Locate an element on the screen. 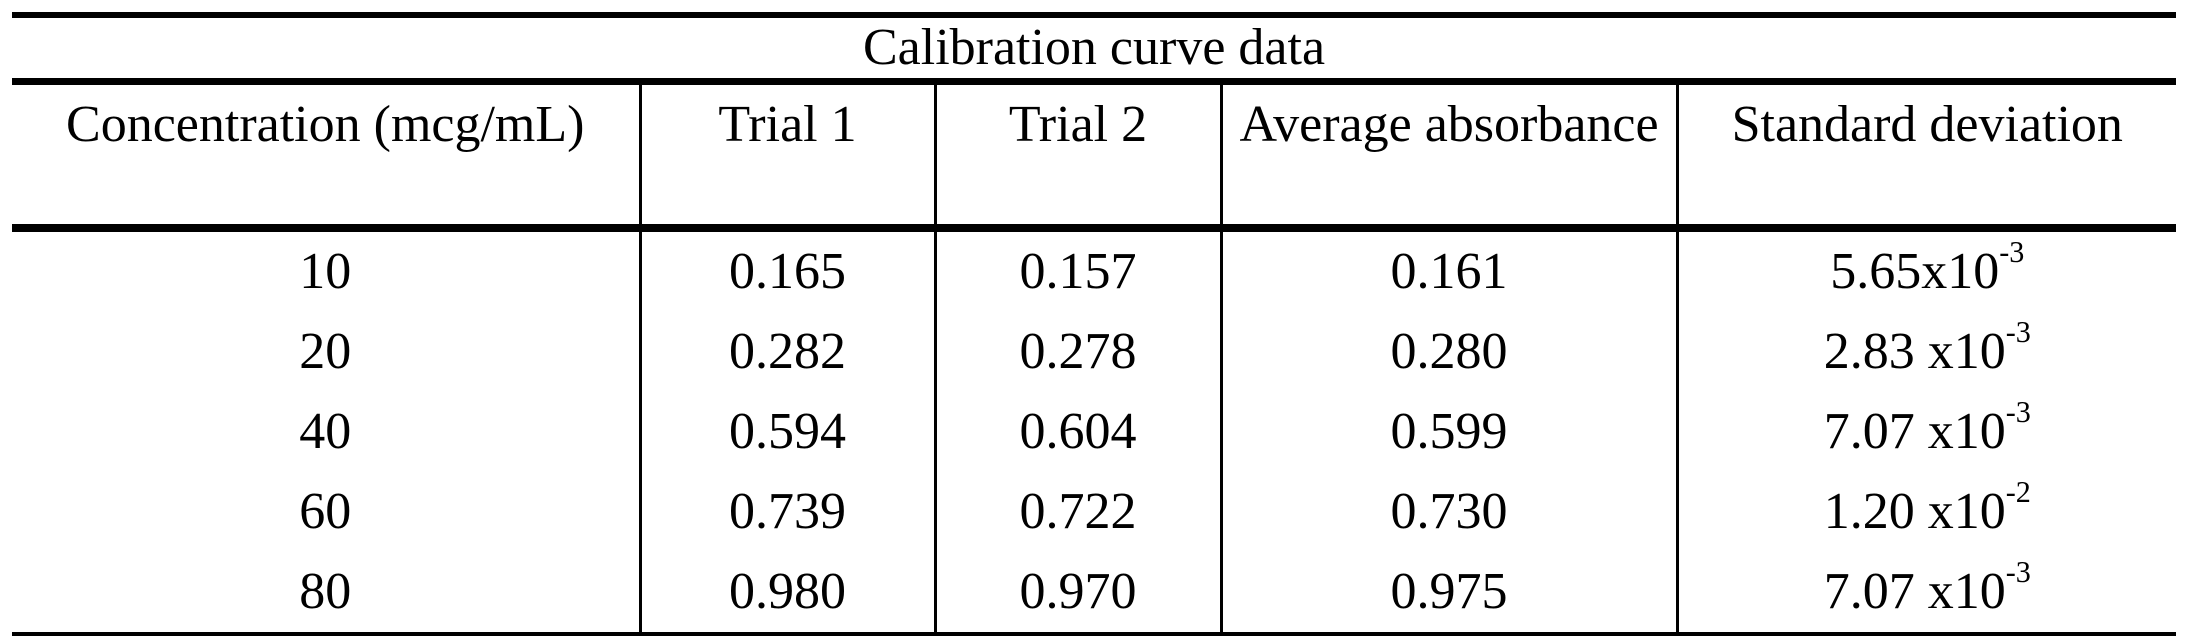  col-header-trial1: Trial 1 is located at coordinates (786, 156).